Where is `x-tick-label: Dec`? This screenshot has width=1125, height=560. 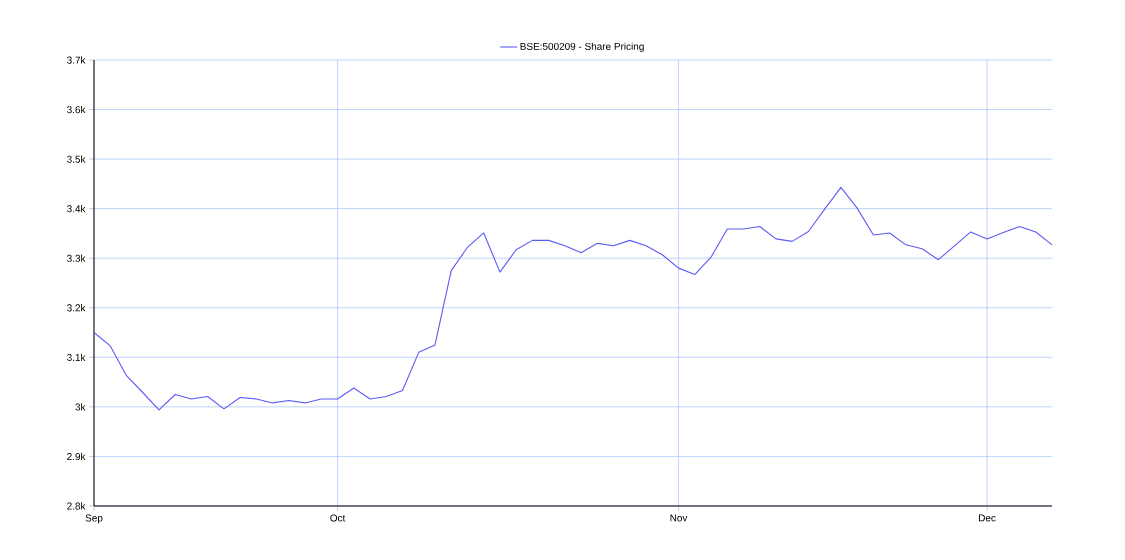 x-tick-label: Dec is located at coordinates (987, 518).